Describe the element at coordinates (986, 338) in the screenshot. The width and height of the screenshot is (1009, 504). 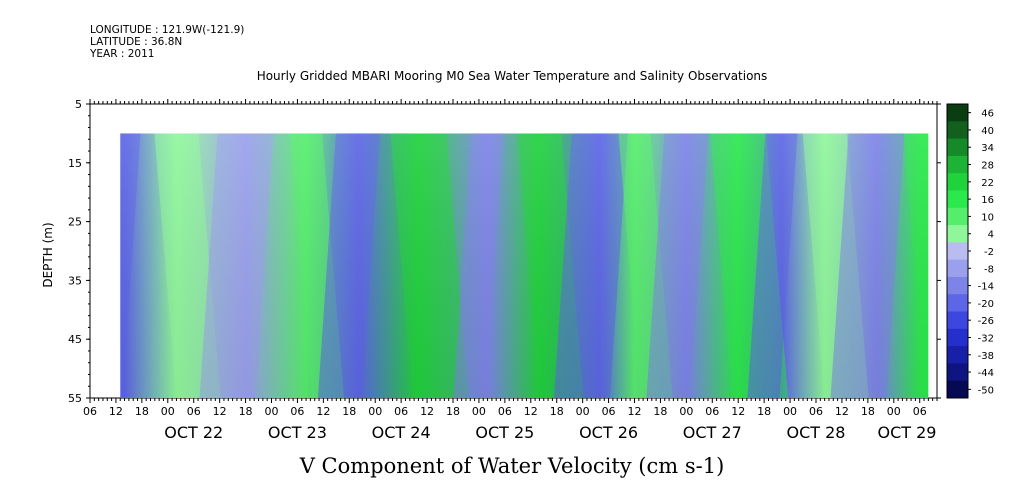
I see `colorbar-label: -32` at that location.